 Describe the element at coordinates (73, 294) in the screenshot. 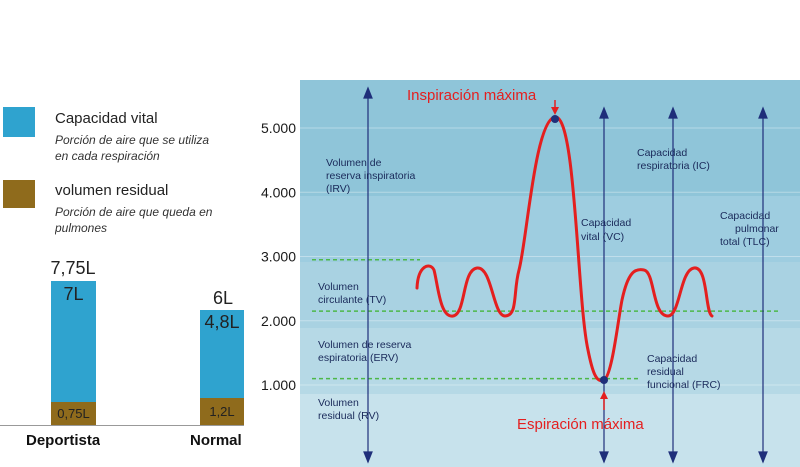

I see `bar-vital-label: 7L` at that location.